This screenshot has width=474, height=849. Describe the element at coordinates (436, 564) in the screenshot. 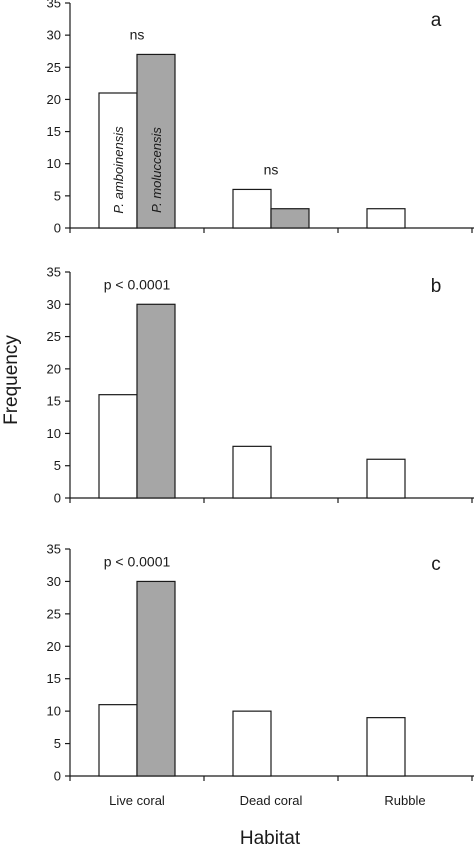

I see `panel-letter: c` at that location.